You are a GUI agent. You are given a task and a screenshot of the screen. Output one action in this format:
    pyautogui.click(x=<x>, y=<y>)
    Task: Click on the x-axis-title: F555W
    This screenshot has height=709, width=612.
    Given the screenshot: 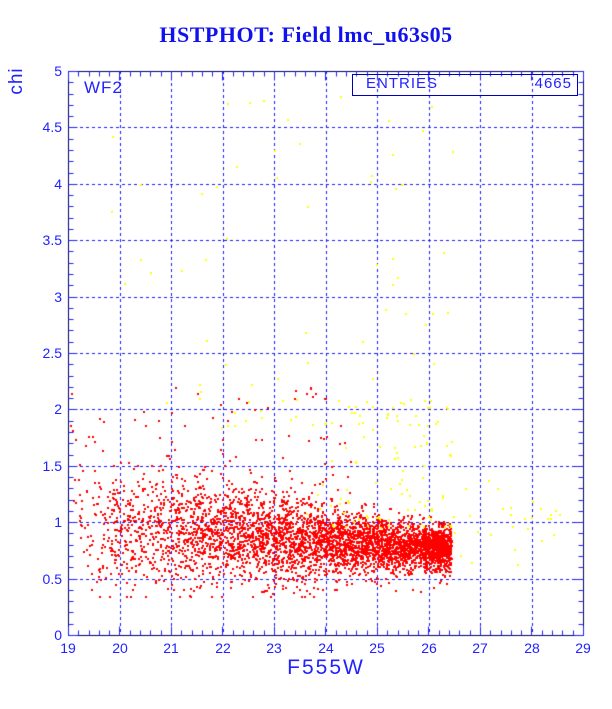 What is the action you would take?
    pyautogui.click(x=326, y=667)
    